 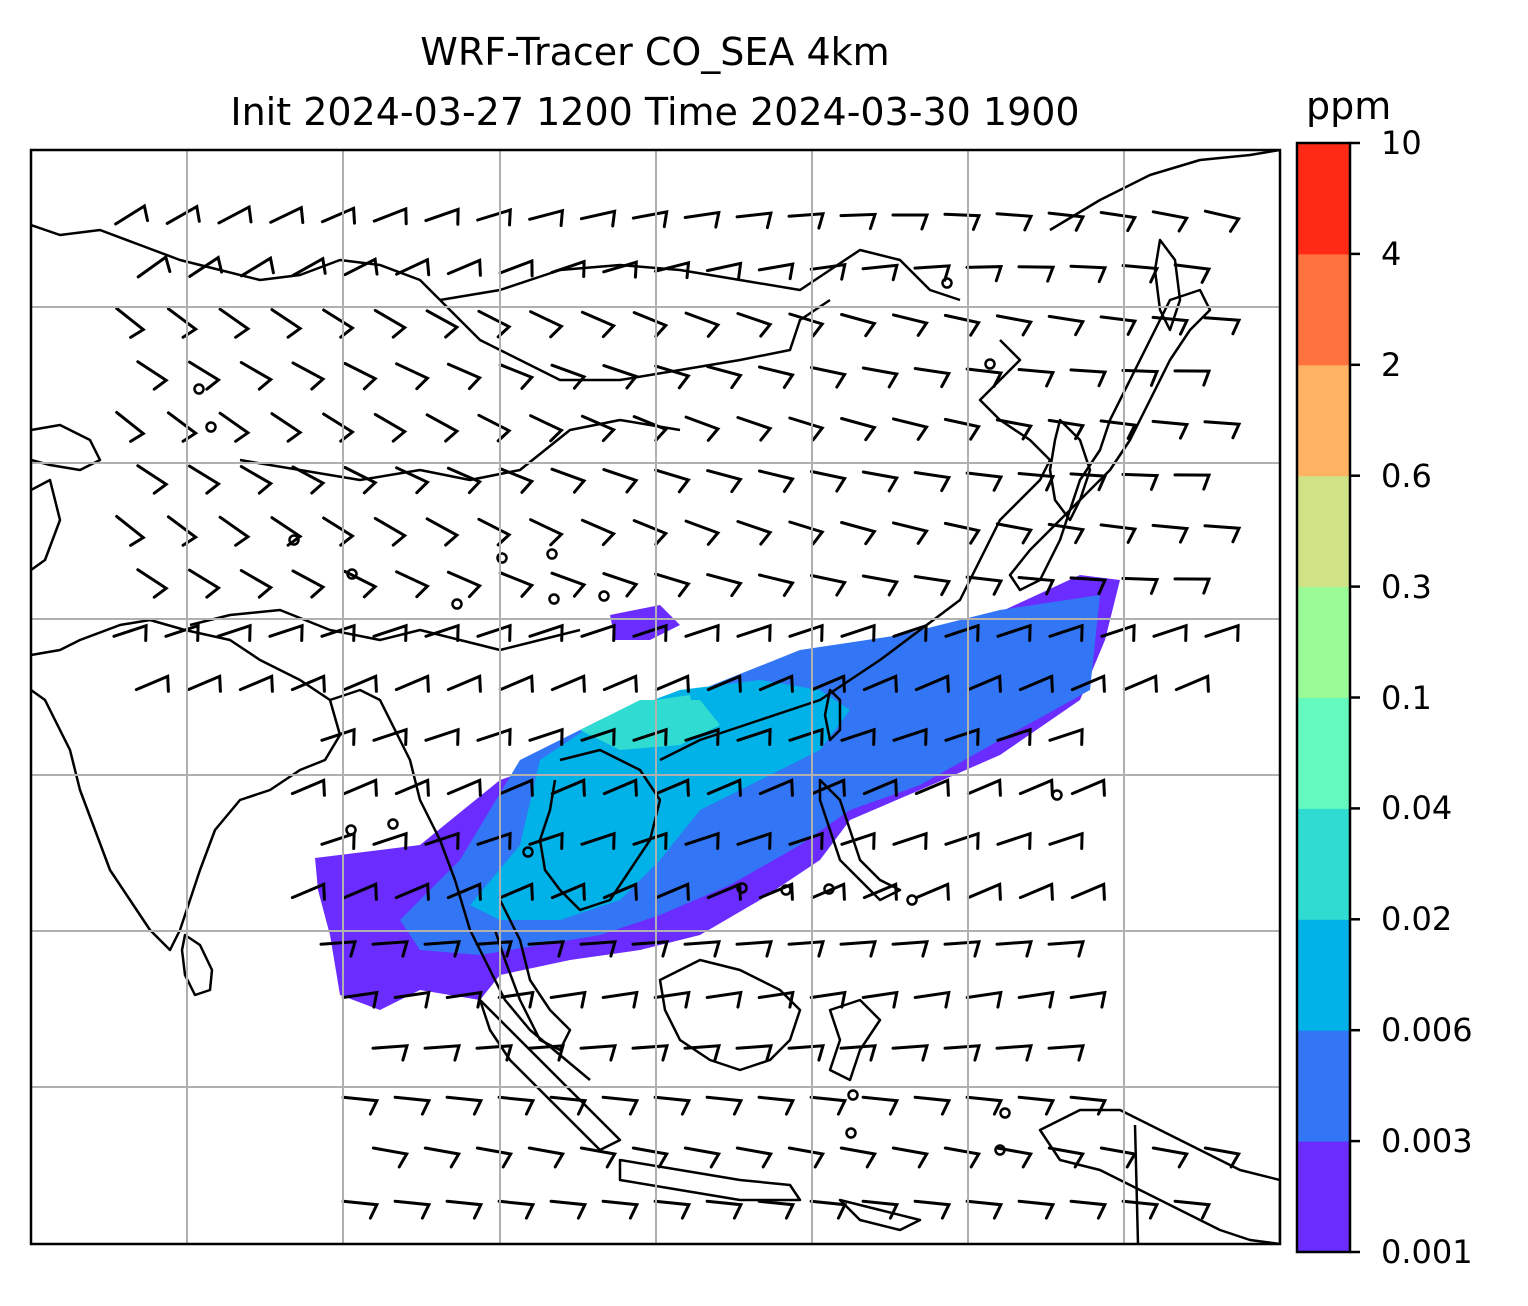 I want to click on bay-of-bengal-east-coastline, so click(x=460, y=884).